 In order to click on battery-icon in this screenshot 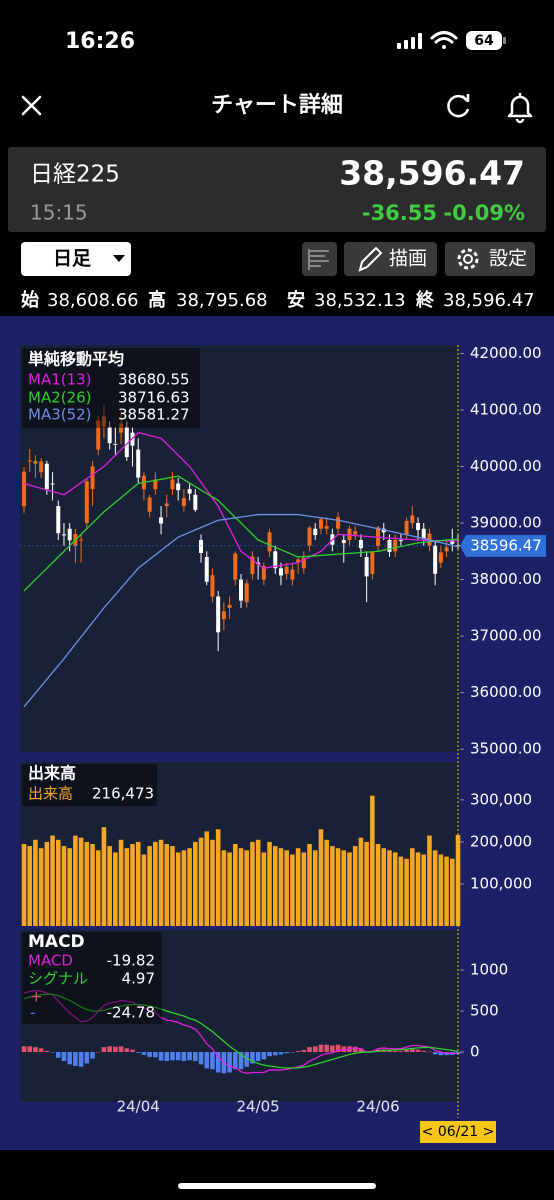, I will do `click(484, 40)`.